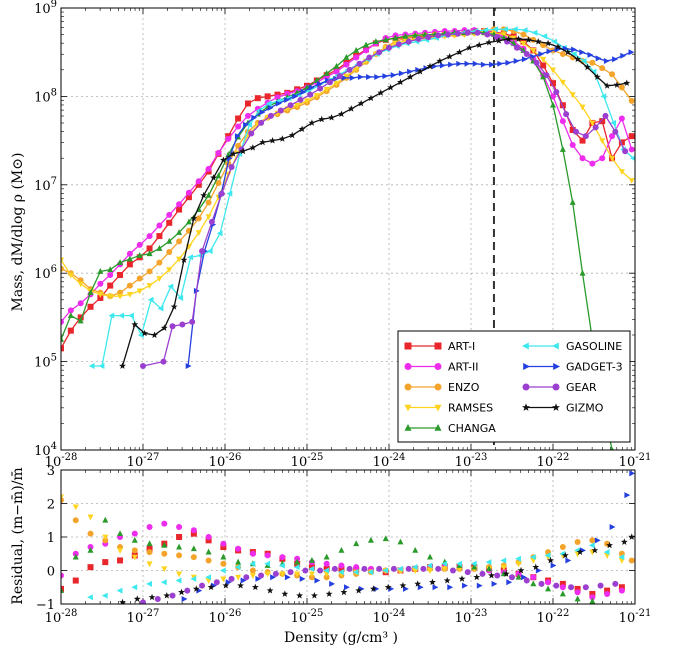  I want to click on bottom-x-tick-label: 10-27, so click(143, 617).